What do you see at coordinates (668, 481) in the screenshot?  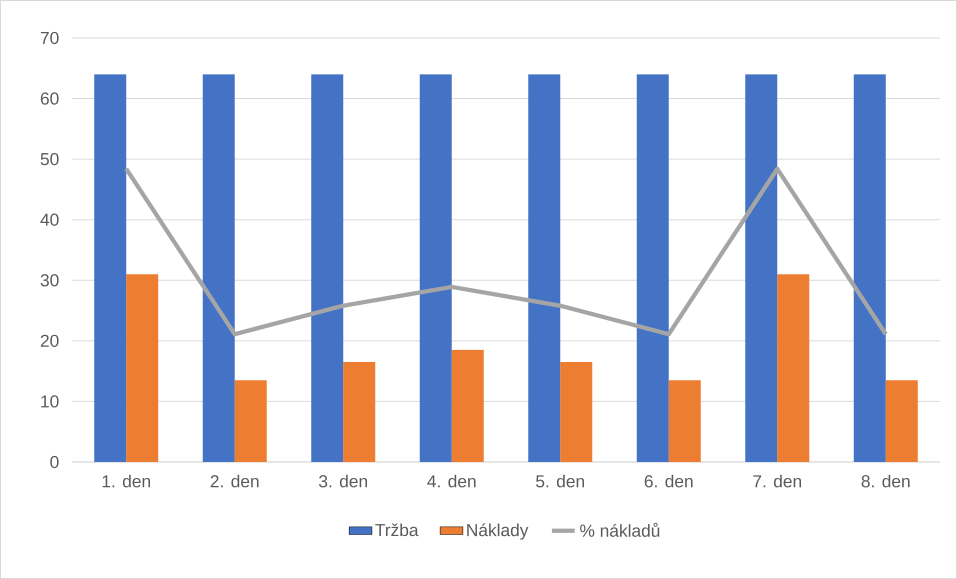 I see `x-tick-label: 6. den` at bounding box center [668, 481].